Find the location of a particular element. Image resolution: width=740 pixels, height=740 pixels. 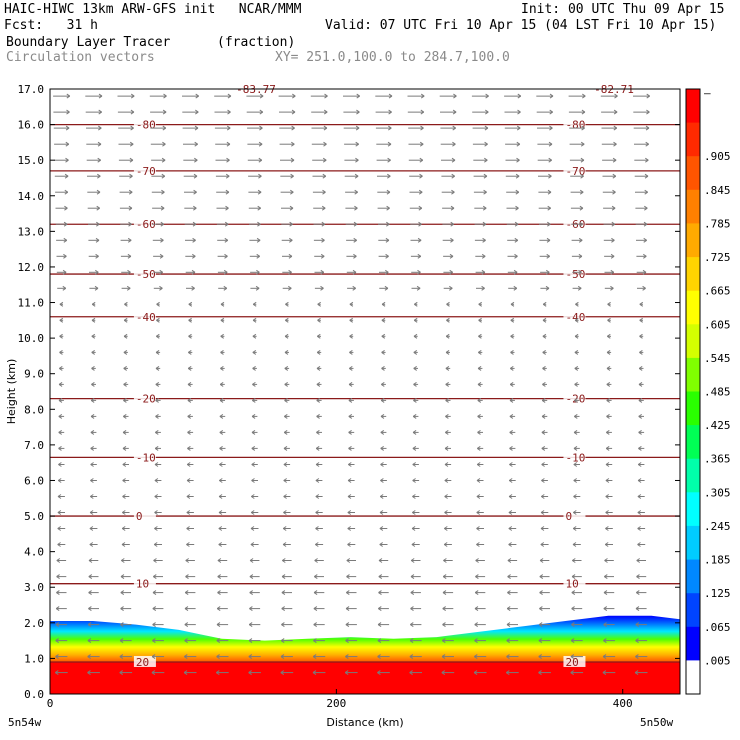

y-tick-label: 6.0 is located at coordinates (34, 480).